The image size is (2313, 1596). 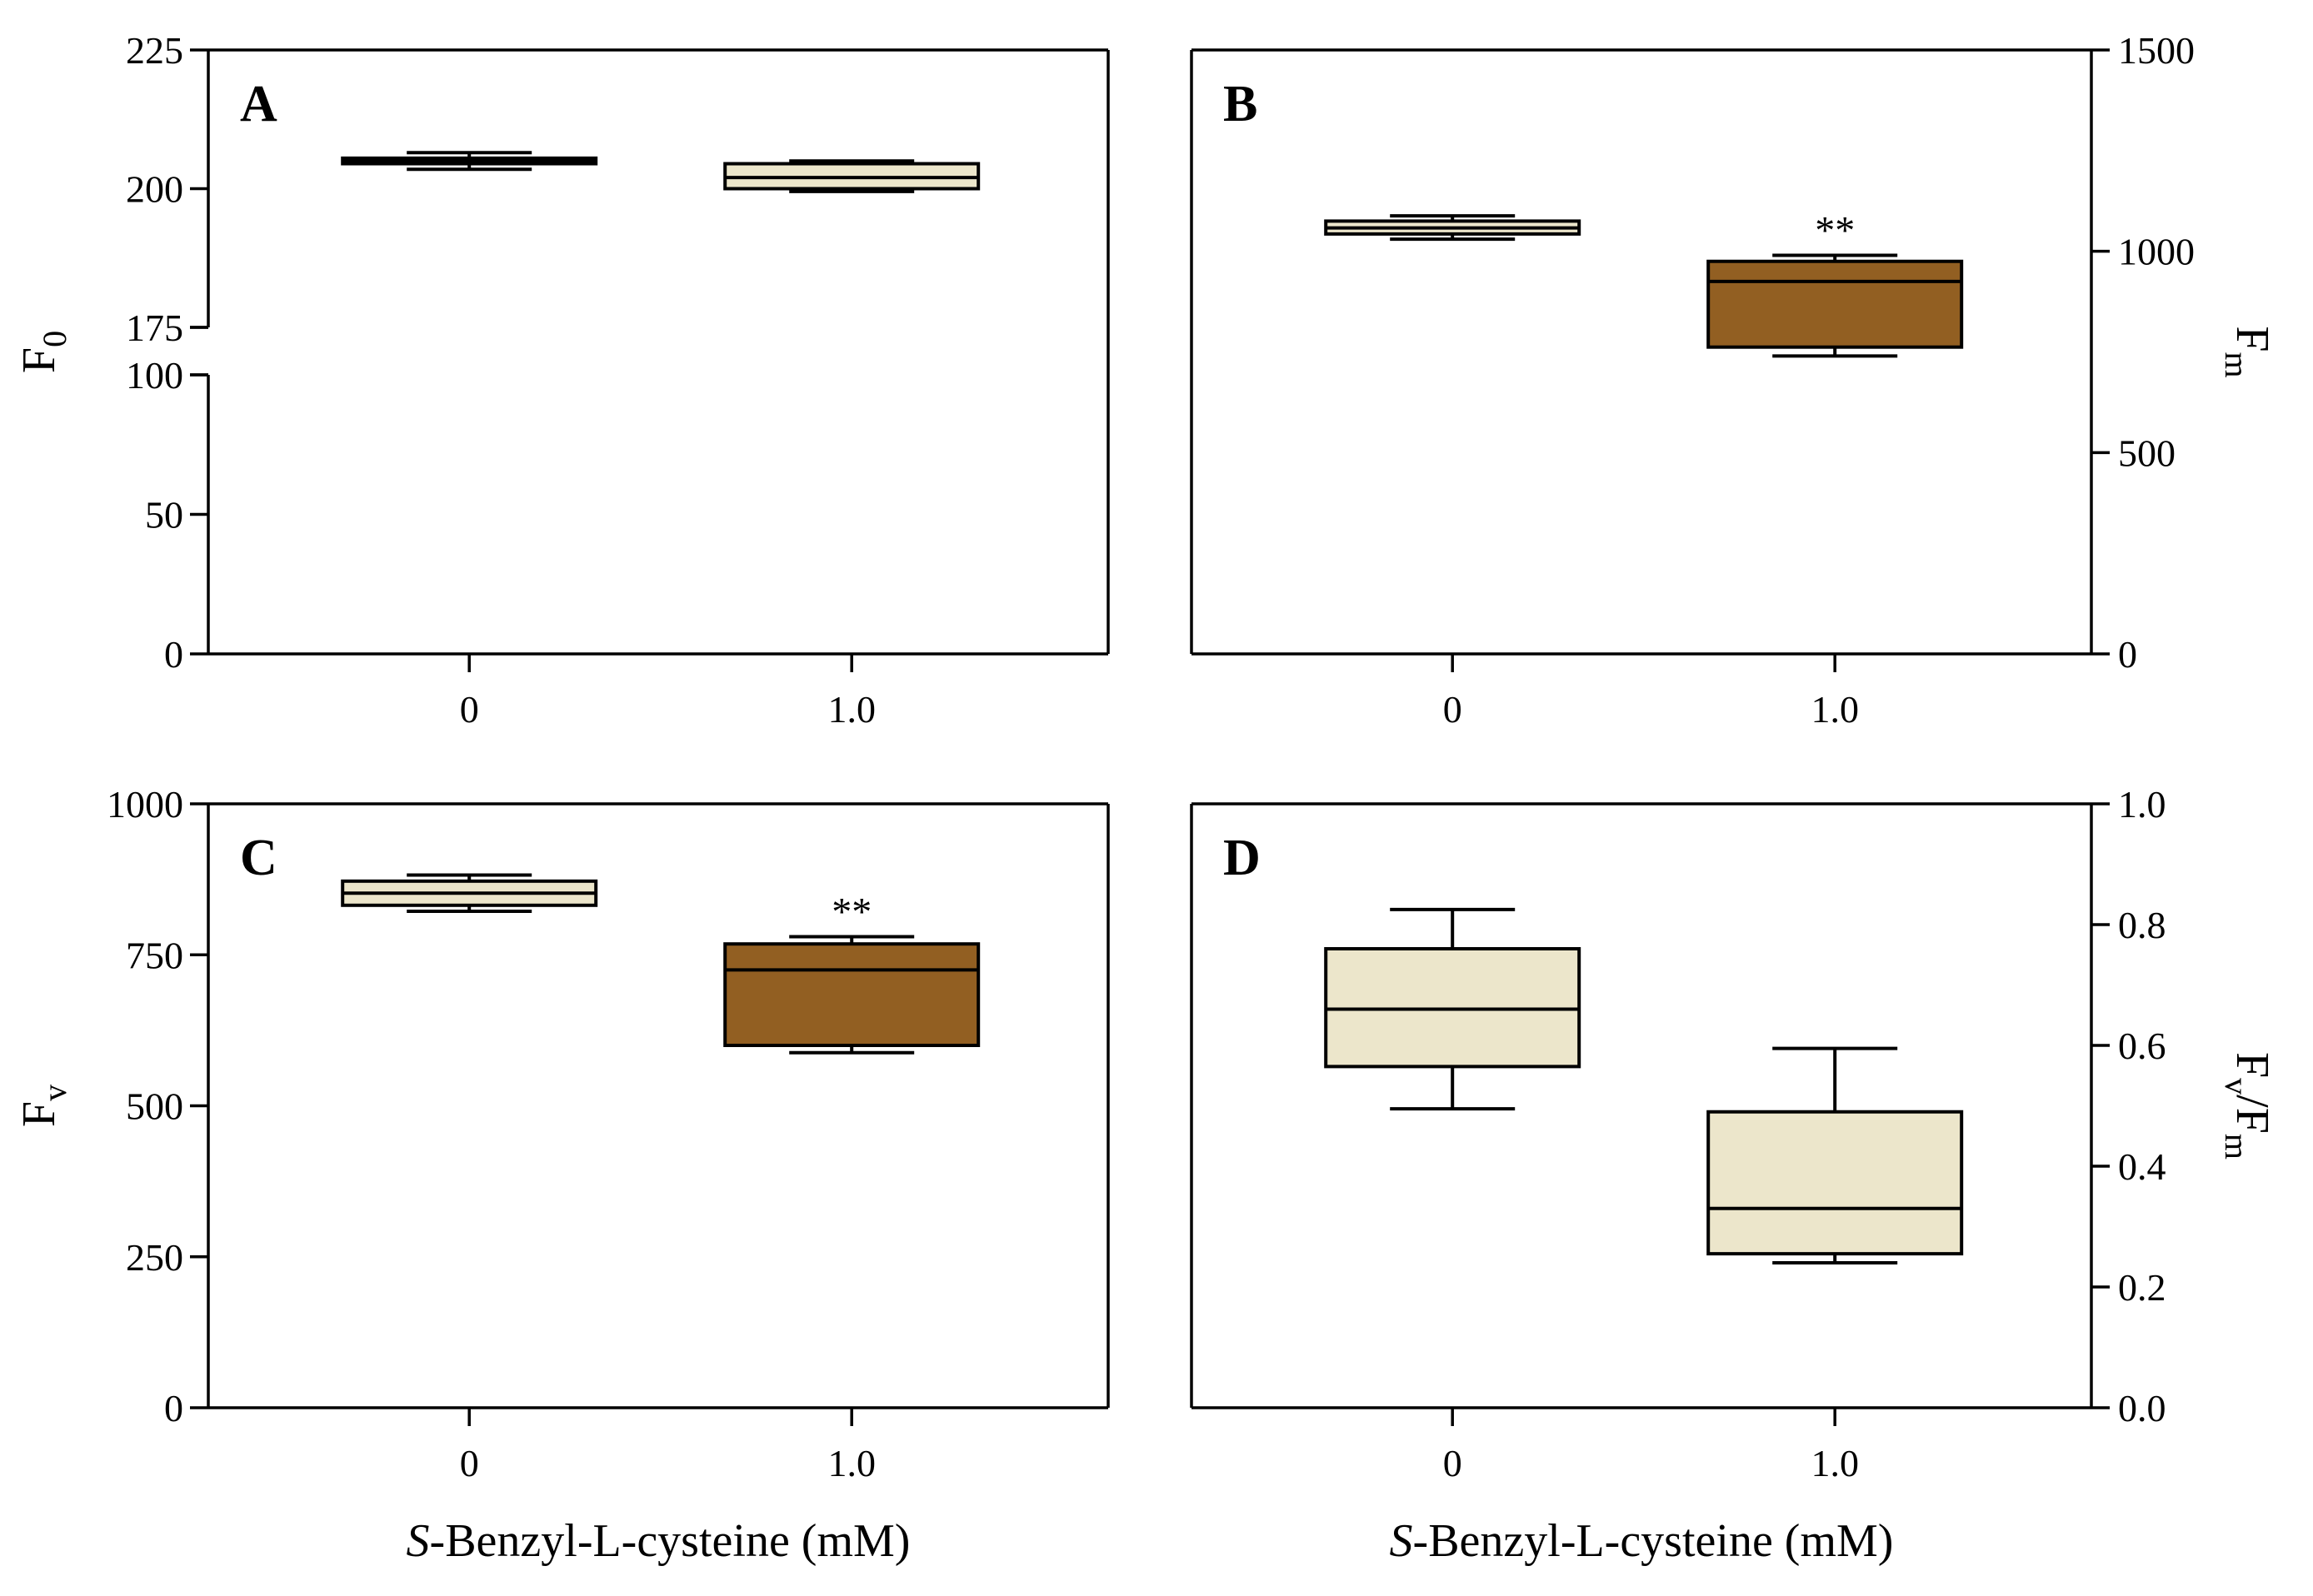 What do you see at coordinates (258, 104) in the screenshot?
I see `panel-letter: A` at bounding box center [258, 104].